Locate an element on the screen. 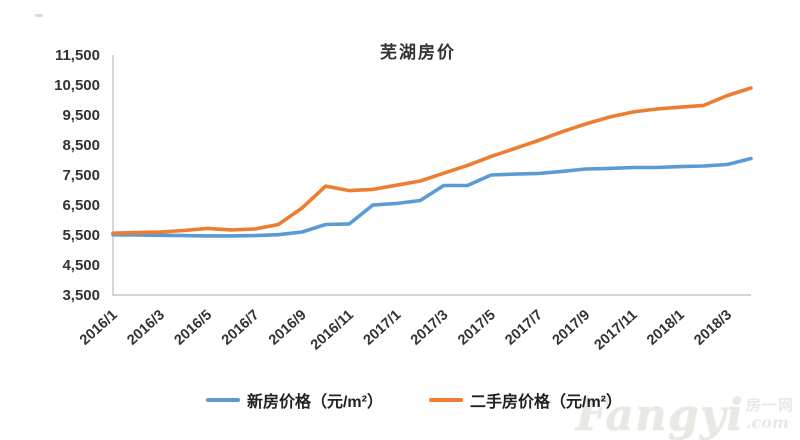  legend-label-secondhand-house: 二手房价格（元/m²） is located at coordinates (546, 402).